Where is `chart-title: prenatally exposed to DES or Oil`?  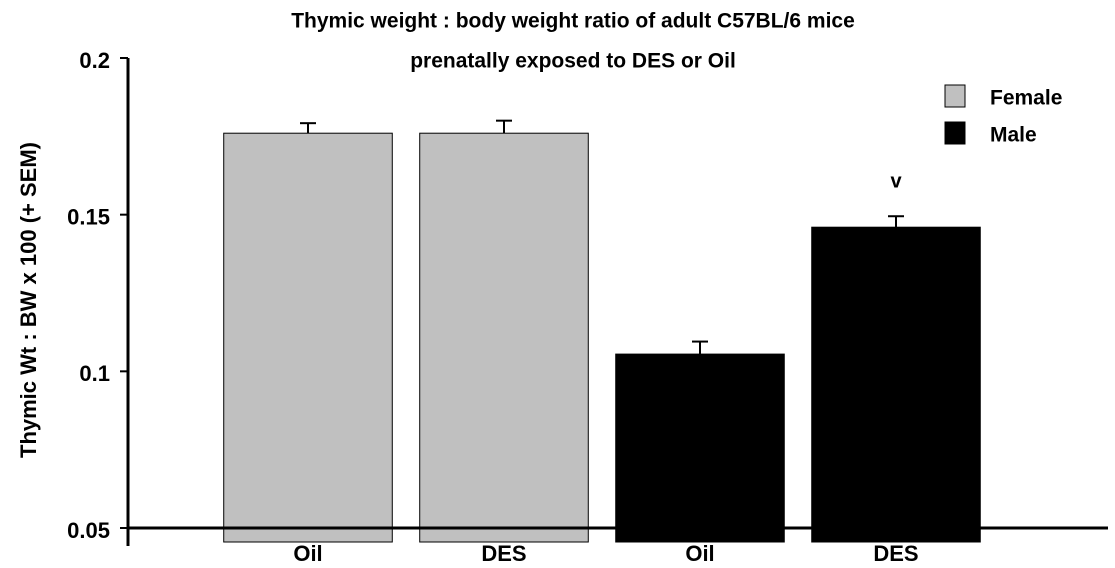 chart-title: prenatally exposed to DES or Oil is located at coordinates (573, 61).